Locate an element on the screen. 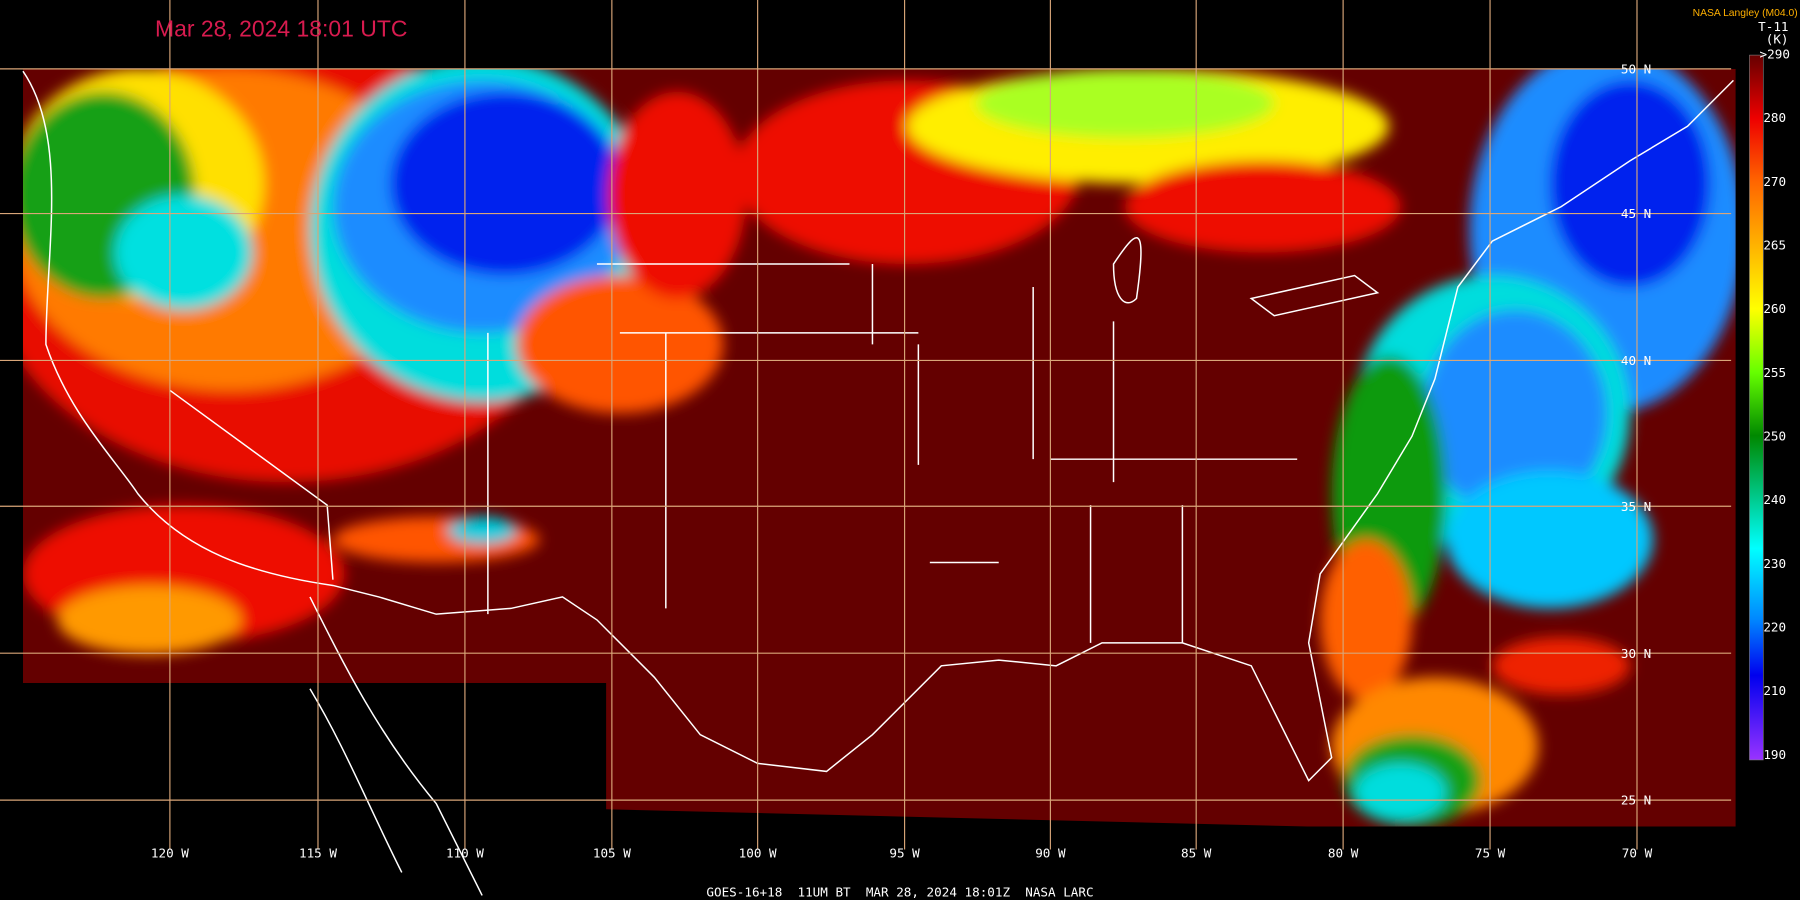 This screenshot has width=1800, height=900. lon-label: 90 W is located at coordinates (1050, 853).